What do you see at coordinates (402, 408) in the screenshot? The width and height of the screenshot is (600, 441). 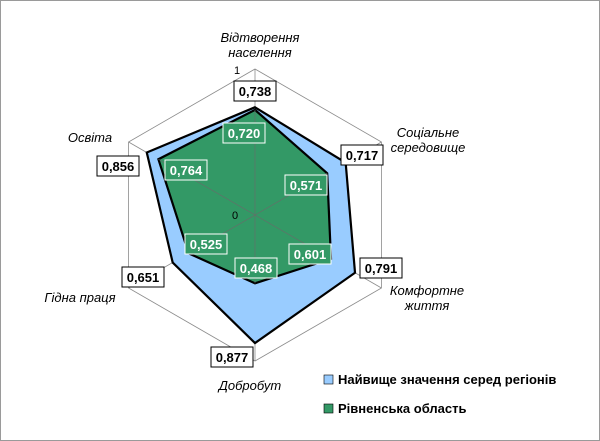 I see `legend-label-region: Рівненська область` at bounding box center [402, 408].